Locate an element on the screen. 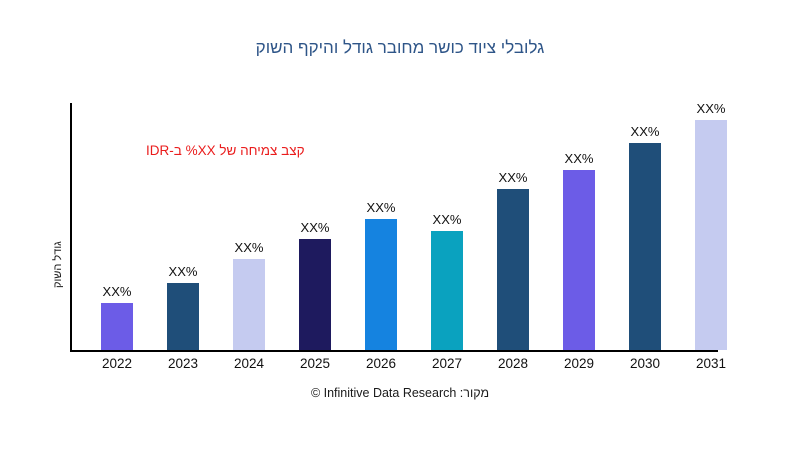 This screenshot has height=450, width=800. growth-rate-annotation: קצב צמיחה של XX% ב-IDR is located at coordinates (225, 150).